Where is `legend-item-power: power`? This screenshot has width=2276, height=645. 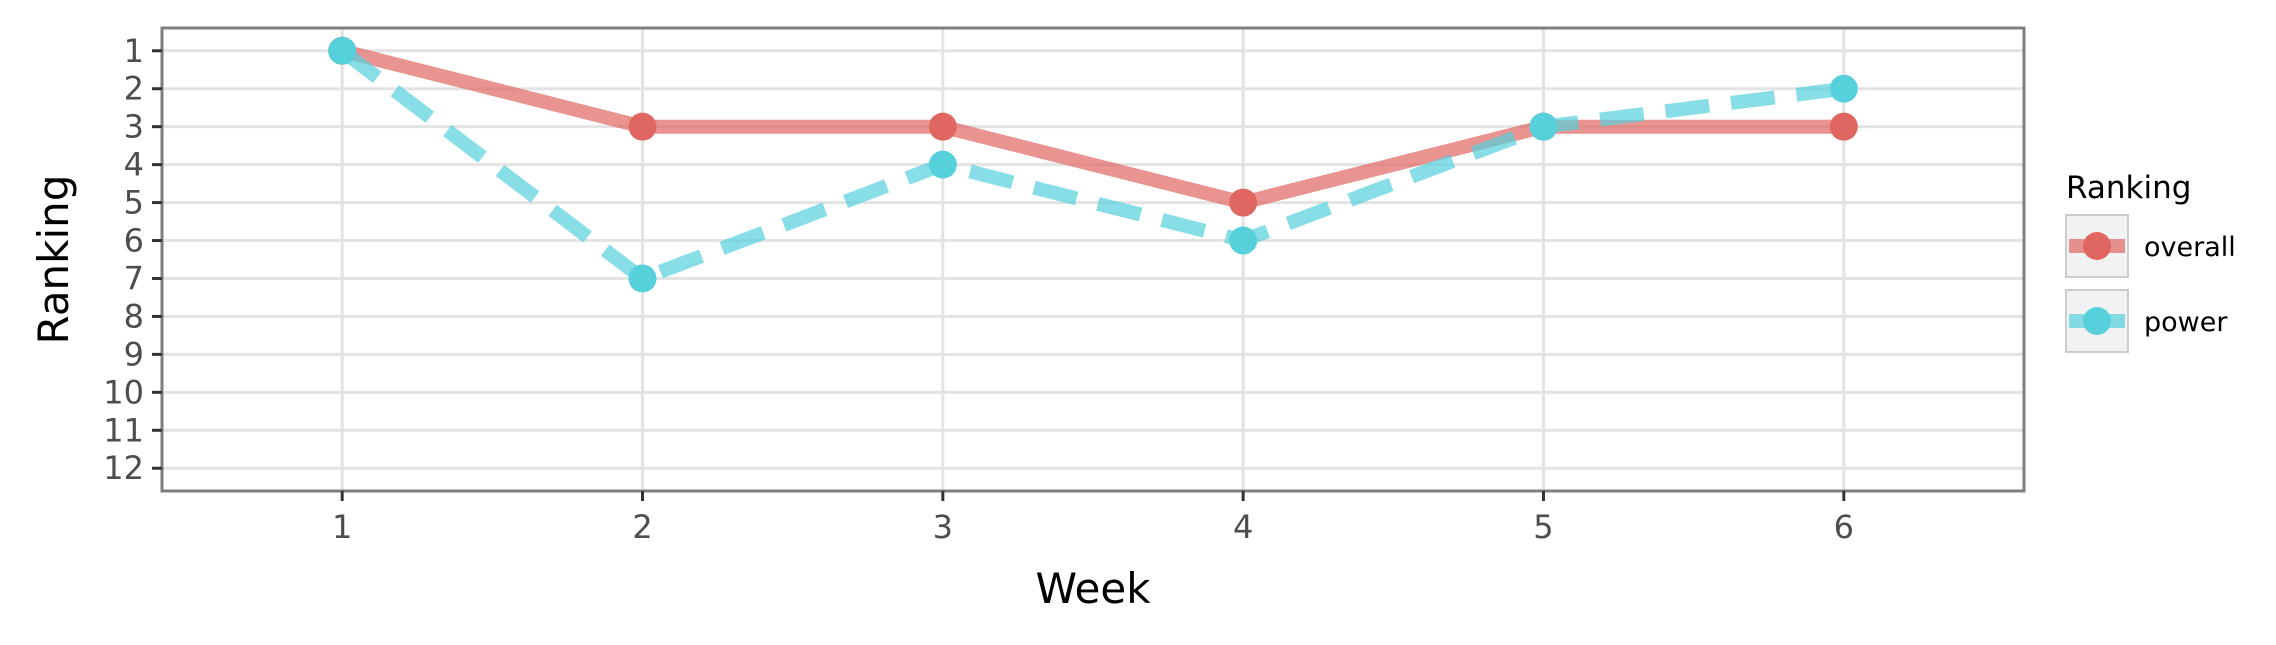
legend-item-power: power is located at coordinates (2146, 321).